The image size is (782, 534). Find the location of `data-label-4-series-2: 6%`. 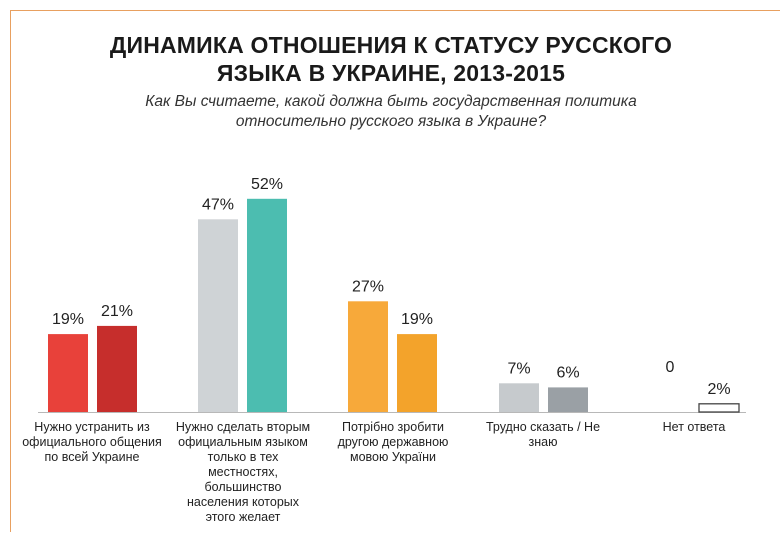

data-label-4-series-2: 6% is located at coordinates (567, 372).